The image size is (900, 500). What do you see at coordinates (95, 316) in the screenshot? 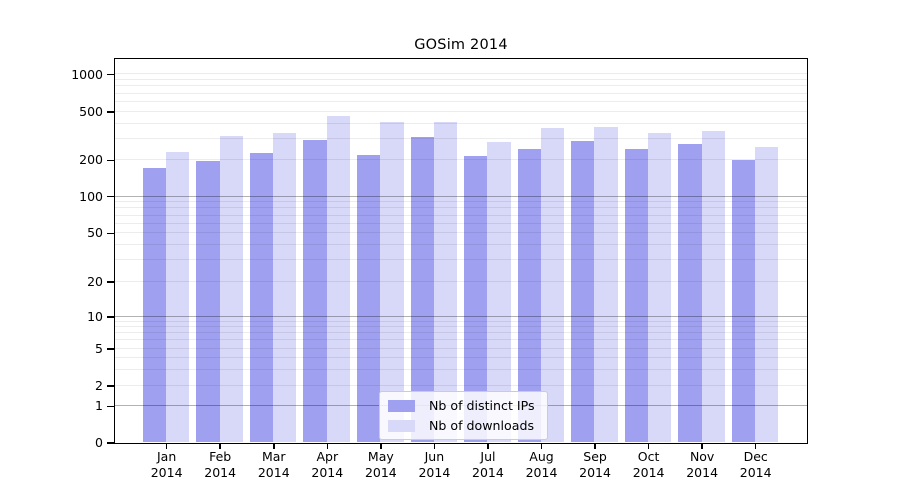
I see `y-tick-label: 10` at bounding box center [95, 316].